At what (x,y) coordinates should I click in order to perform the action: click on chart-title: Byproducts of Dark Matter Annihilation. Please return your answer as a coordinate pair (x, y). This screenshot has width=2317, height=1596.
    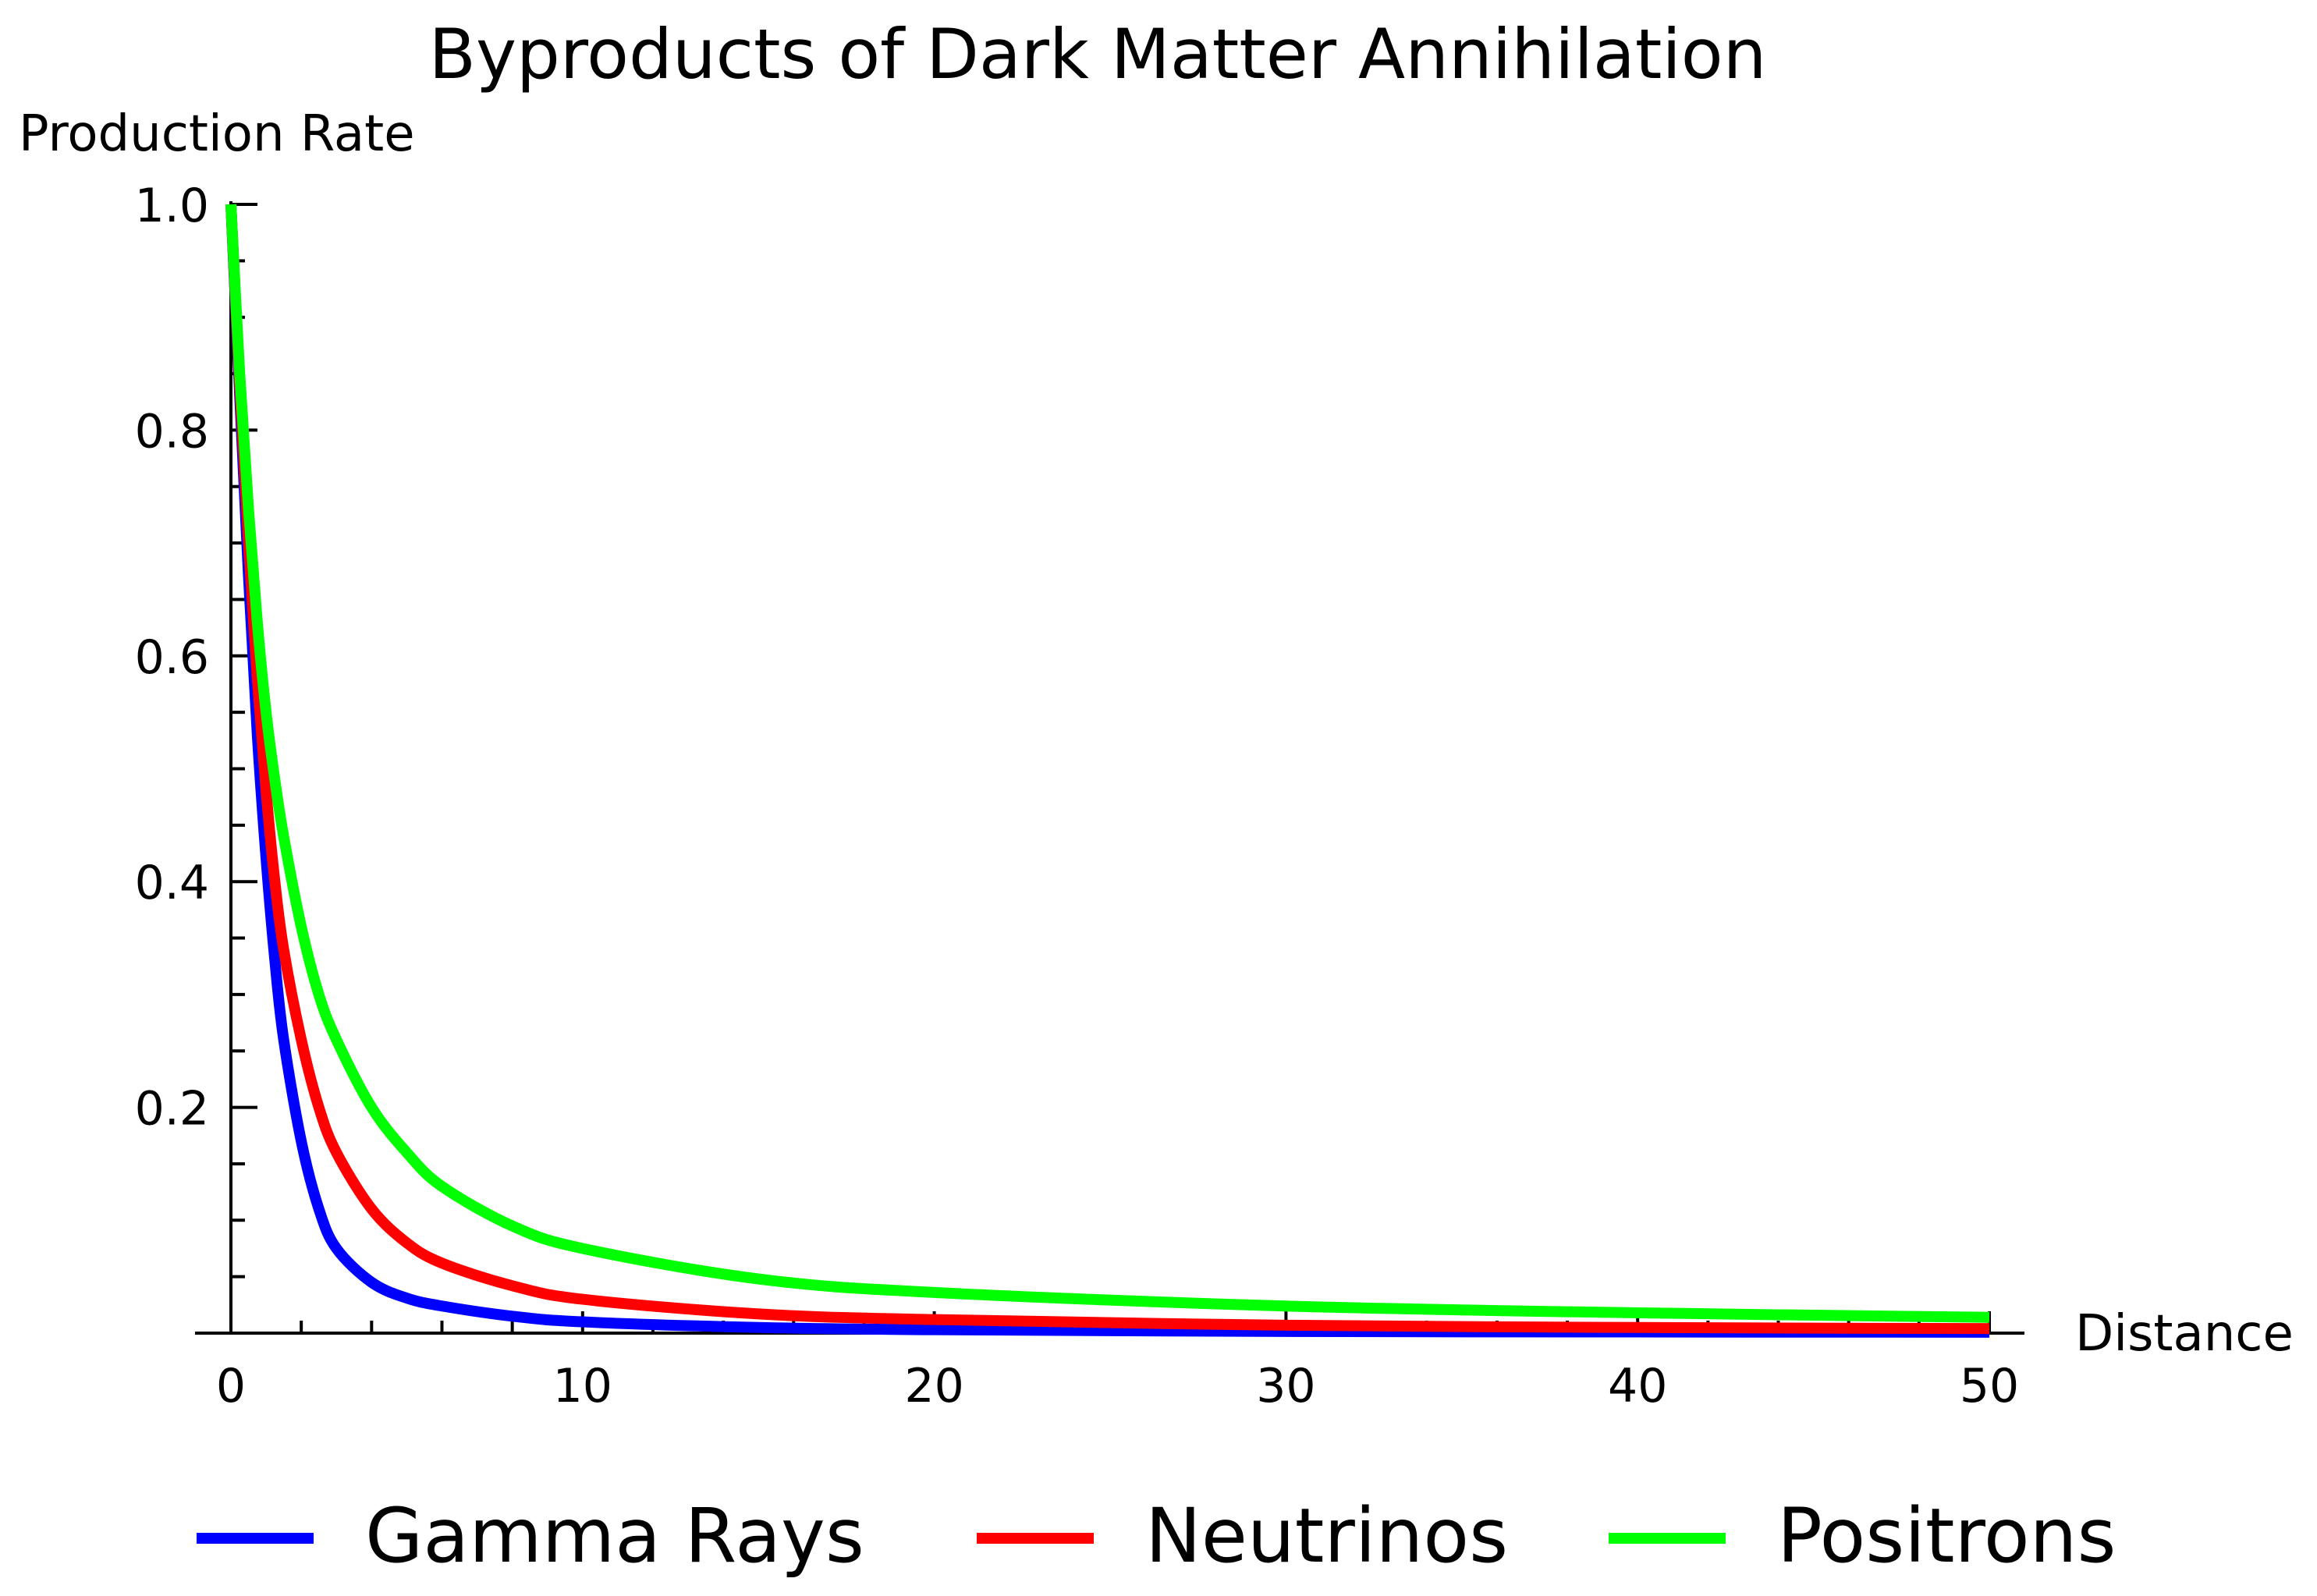
    Looking at the image, I should click on (1098, 54).